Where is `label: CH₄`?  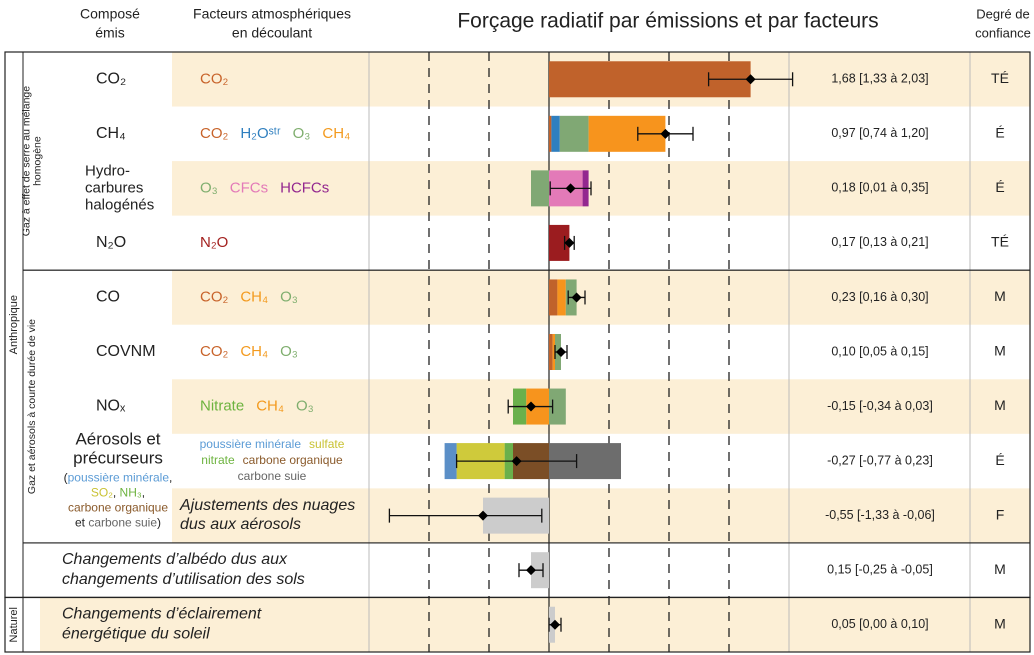 label: CH₄ is located at coordinates (111, 133).